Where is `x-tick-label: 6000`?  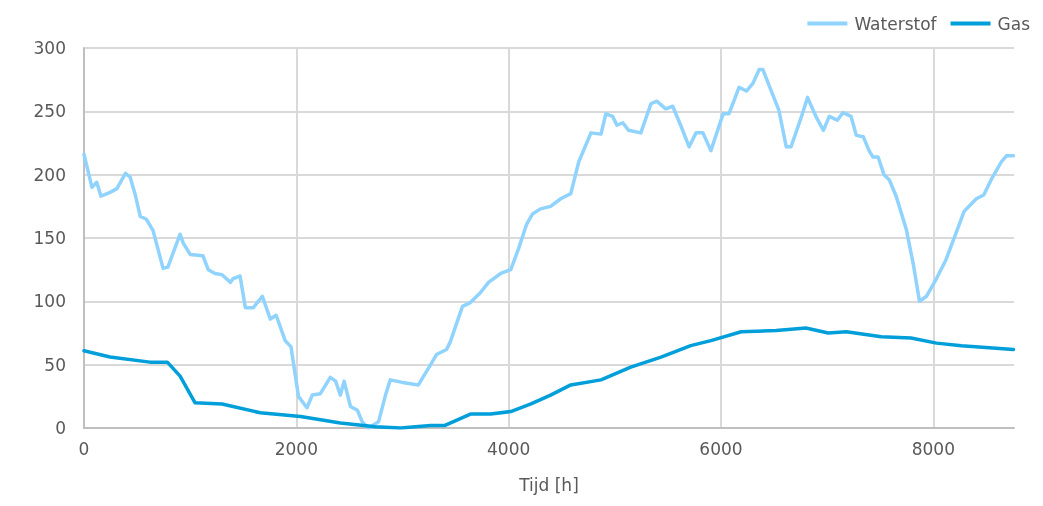 x-tick-label: 6000 is located at coordinates (721, 448).